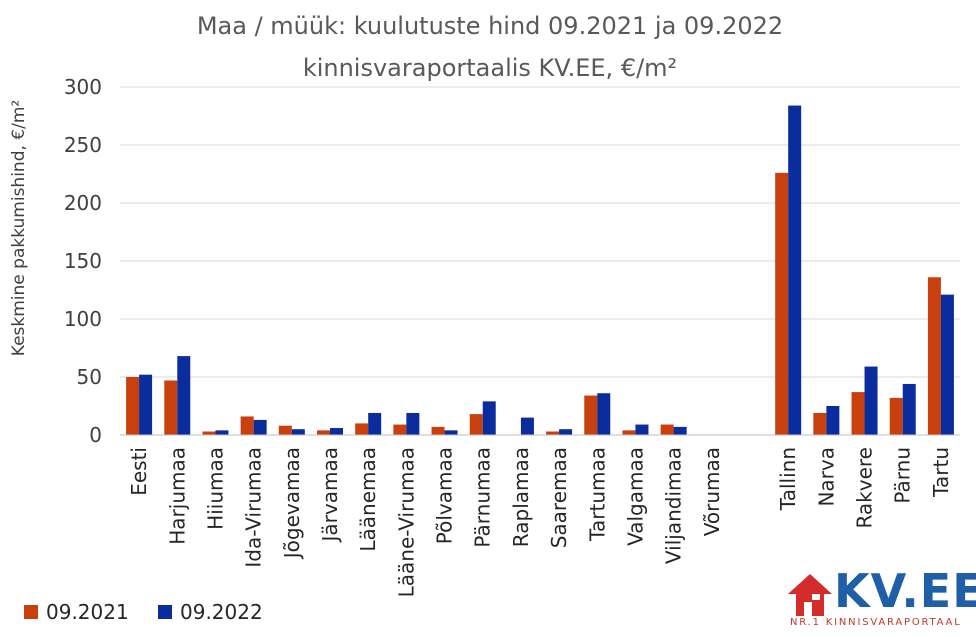 Image resolution: width=976 pixels, height=637 pixels. What do you see at coordinates (83, 87) in the screenshot?
I see `y-tick-label: 300` at bounding box center [83, 87].